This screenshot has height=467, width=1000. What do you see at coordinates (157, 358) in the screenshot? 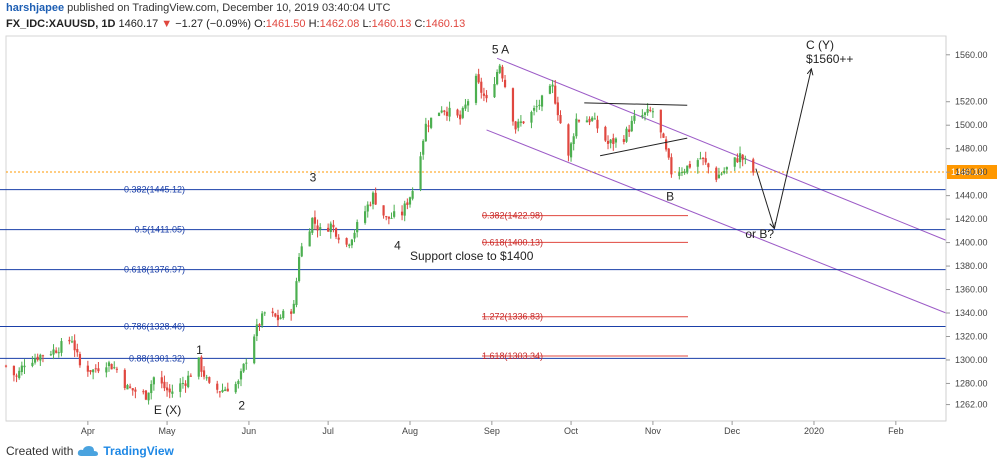
I see `fib-level-label: 0.88(1301.32)` at bounding box center [157, 358].